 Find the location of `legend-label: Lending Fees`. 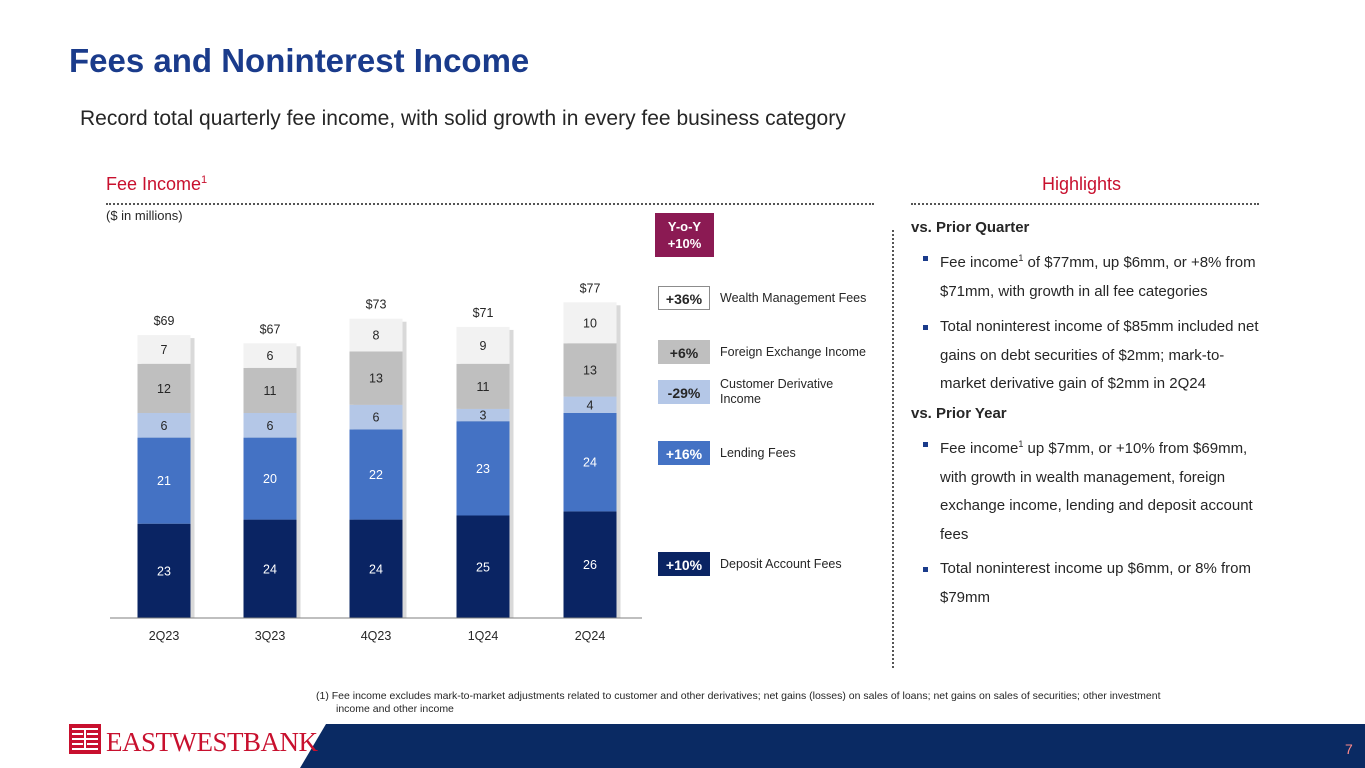

legend-label: Lending Fees is located at coordinates (758, 453).